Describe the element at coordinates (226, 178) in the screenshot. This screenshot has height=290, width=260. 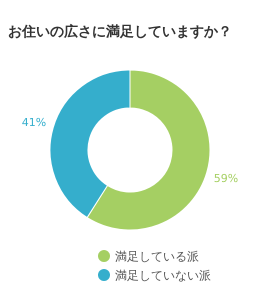
I see `data-label: 59%` at that location.